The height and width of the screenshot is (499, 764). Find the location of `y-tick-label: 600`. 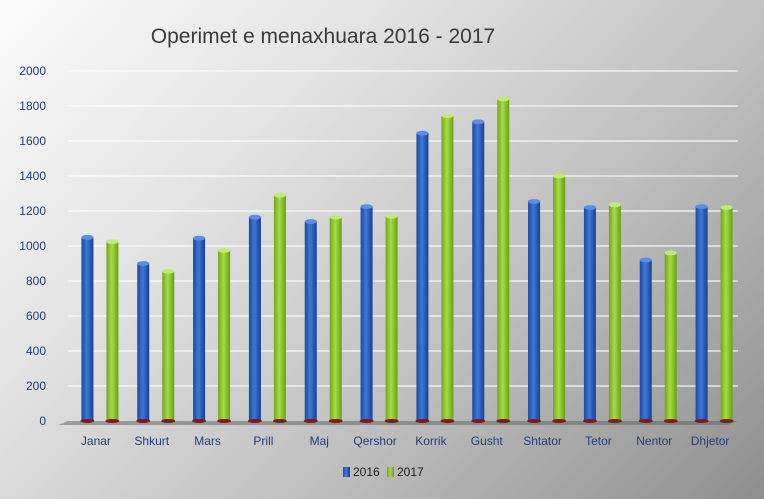

y-tick-label: 600 is located at coordinates (36, 316).